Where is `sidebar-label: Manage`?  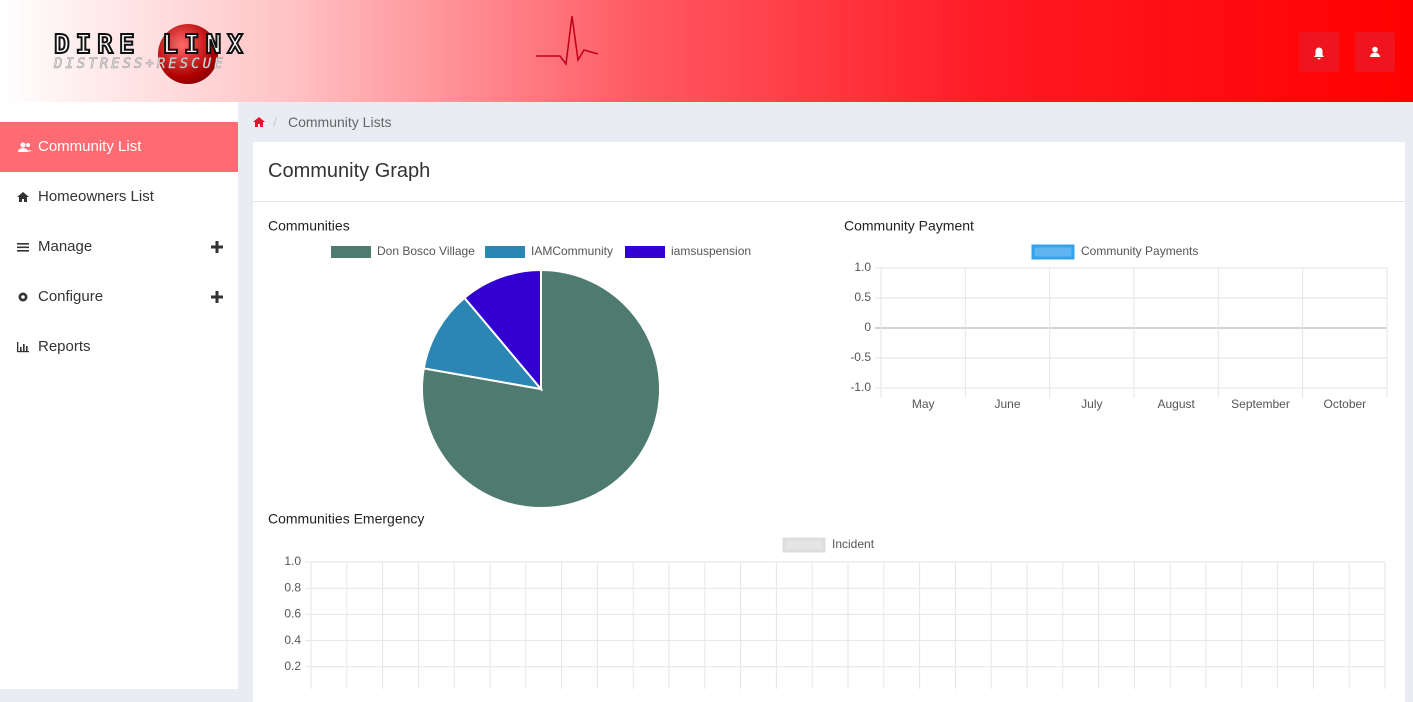 sidebar-label: Manage is located at coordinates (65, 246).